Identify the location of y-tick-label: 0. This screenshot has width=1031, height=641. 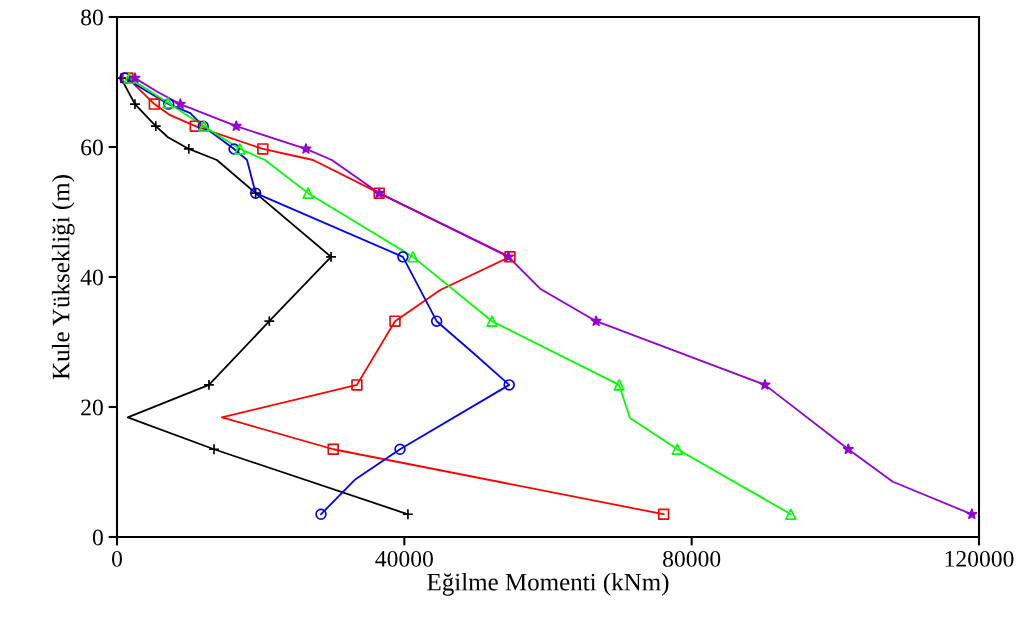
(97, 537).